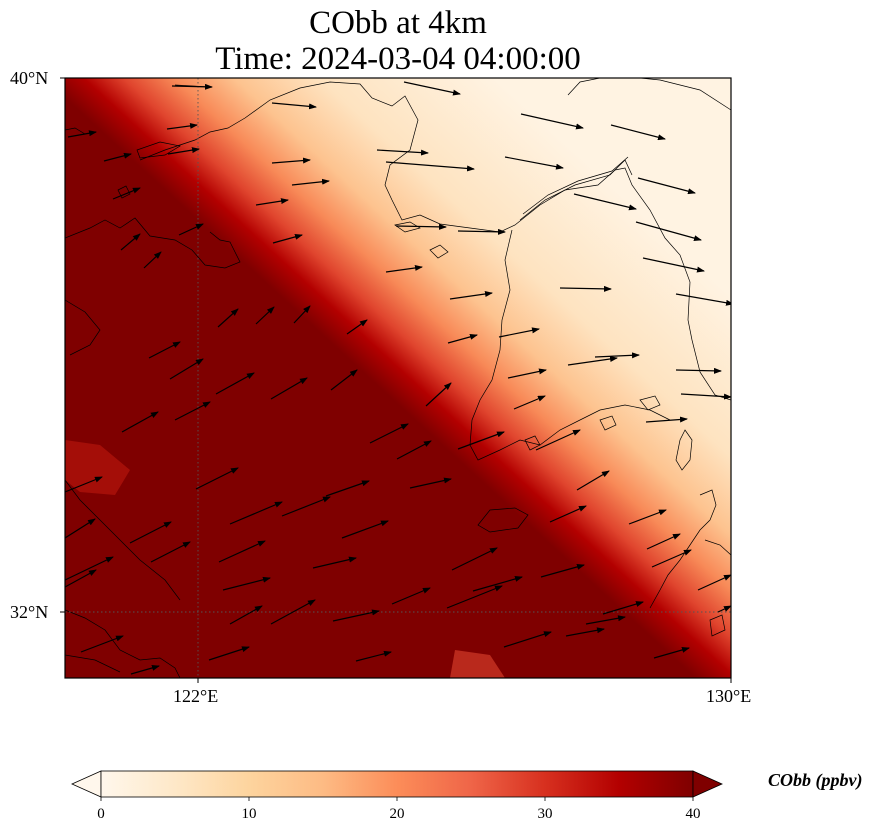 The height and width of the screenshot is (836, 887). What do you see at coordinates (196, 696) in the screenshot?
I see `lon-label-122e: 122°E` at bounding box center [196, 696].